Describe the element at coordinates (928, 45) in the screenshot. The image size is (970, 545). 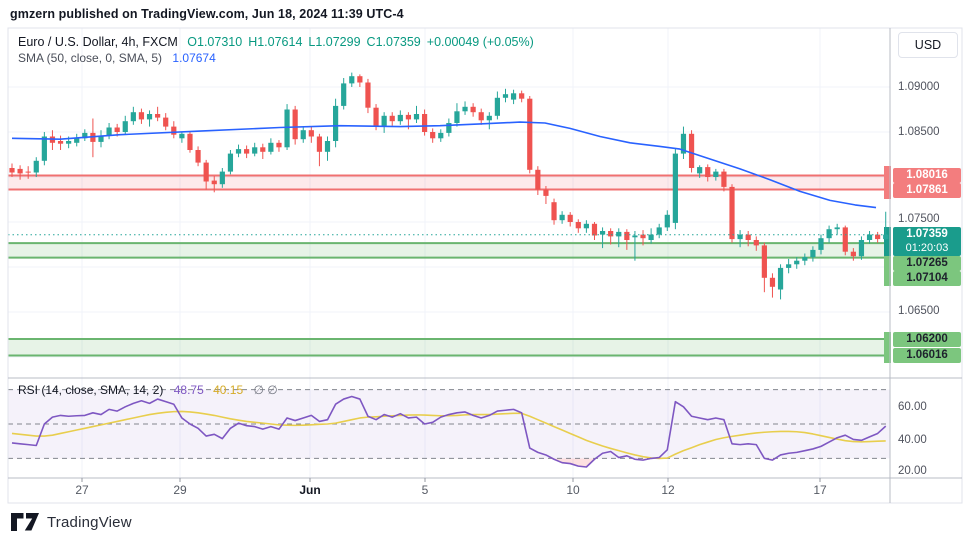
I see `currency-toggle-button: USD` at that location.